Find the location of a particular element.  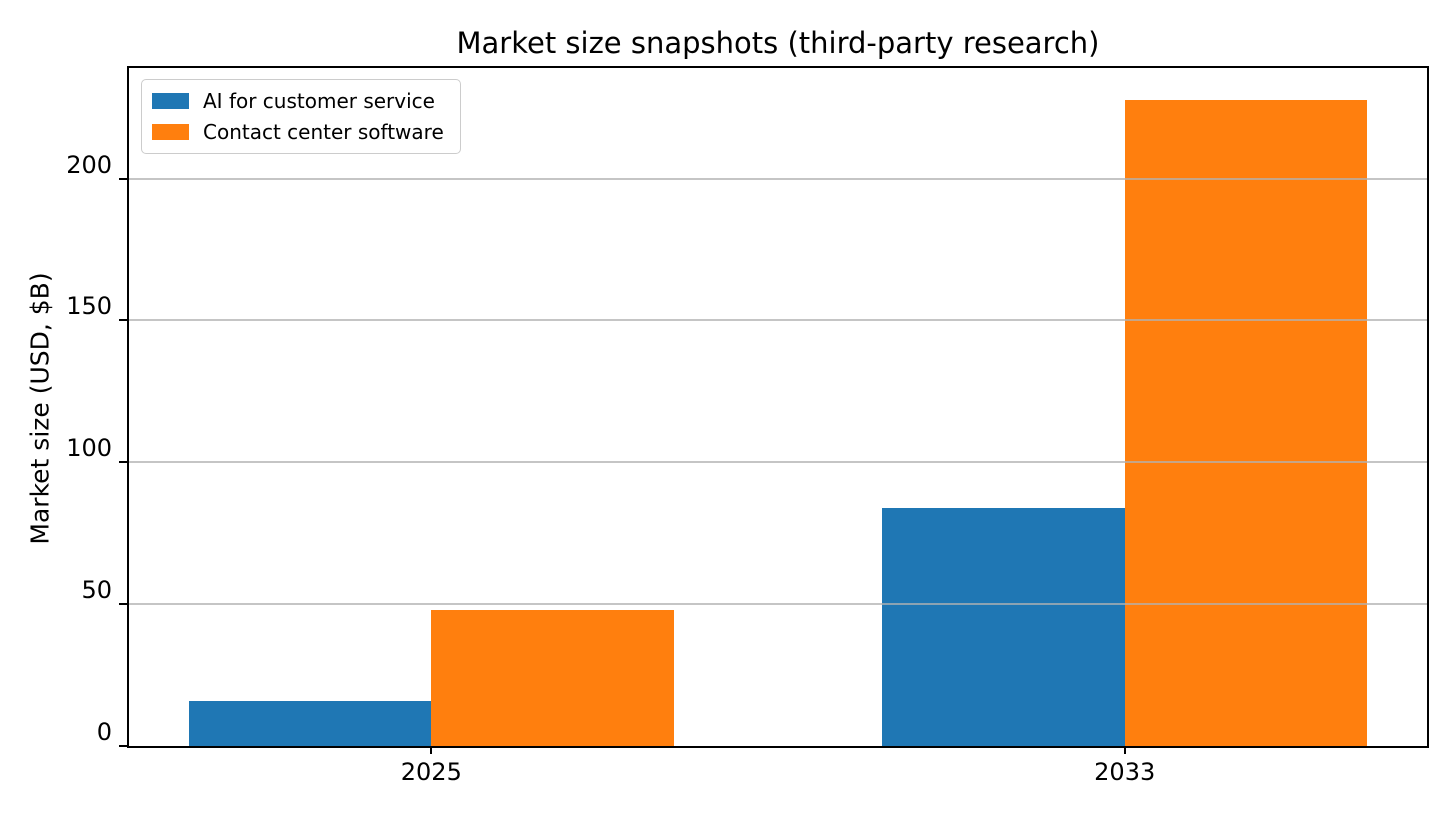

y-tick-label-100: 100 is located at coordinates (89, 448).